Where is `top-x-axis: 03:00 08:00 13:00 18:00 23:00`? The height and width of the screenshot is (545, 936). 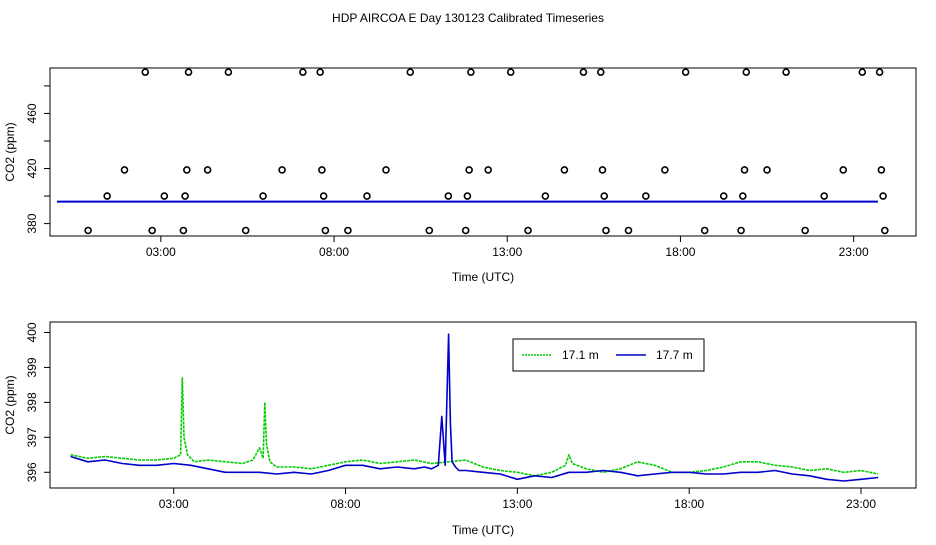 top-x-axis: 03:00 08:00 13:00 18:00 23:00 is located at coordinates (507, 247).